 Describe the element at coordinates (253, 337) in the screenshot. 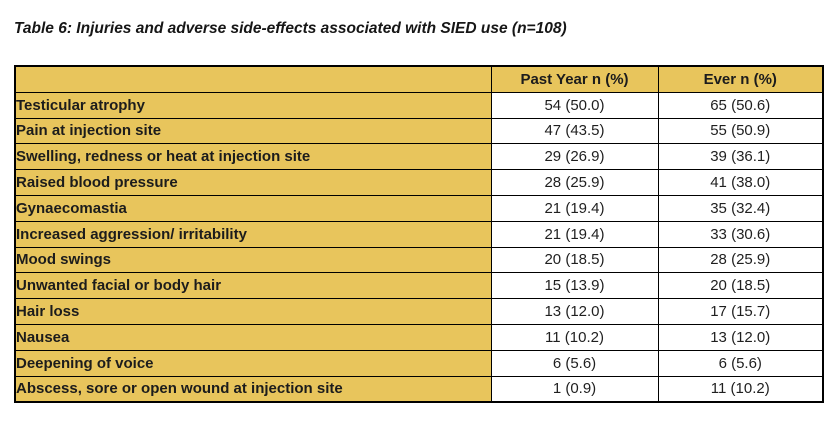

I see `row-label: Nausea` at that location.